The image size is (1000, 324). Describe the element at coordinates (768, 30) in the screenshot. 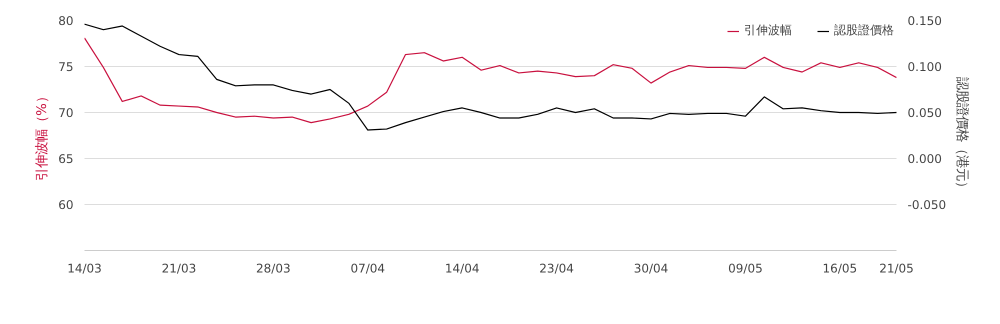

I see `legend-label: 引伸波幅` at that location.